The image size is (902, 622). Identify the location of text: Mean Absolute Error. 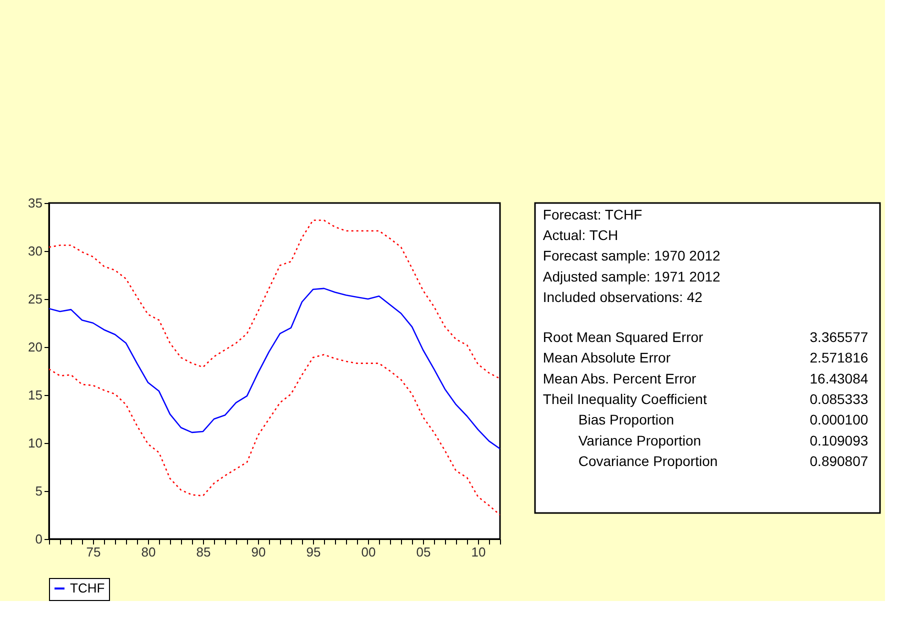
(606, 358).